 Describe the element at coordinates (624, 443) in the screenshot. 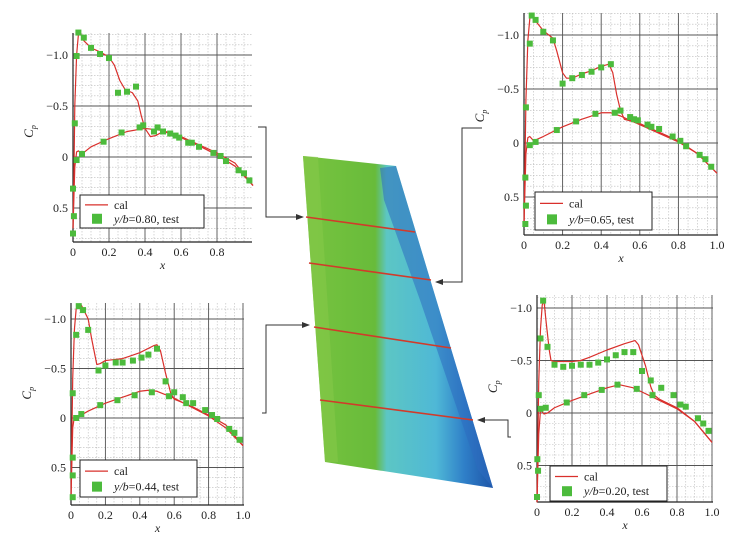

I see `cal-line-lower` at that location.